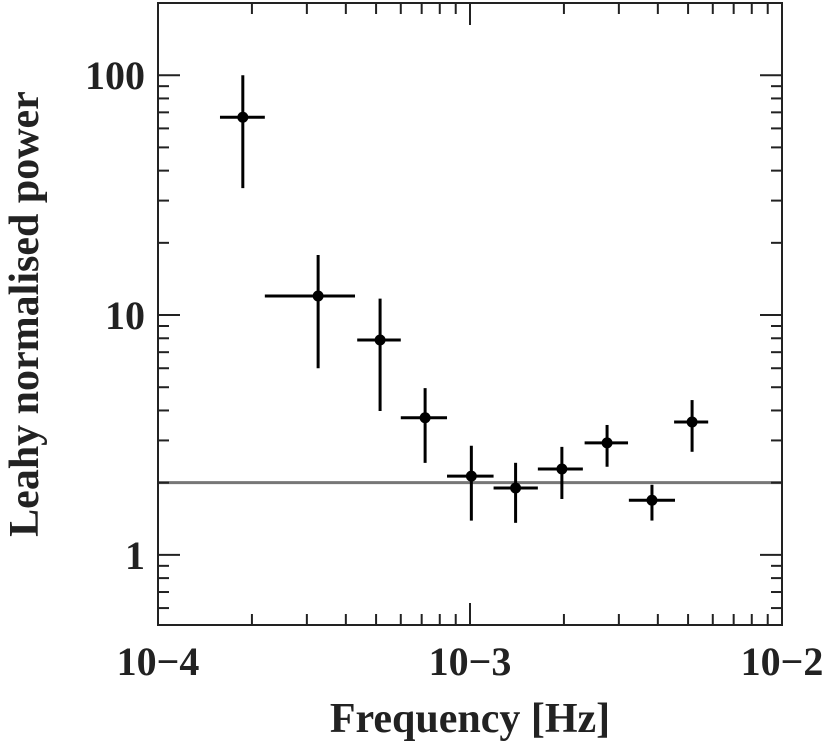 The width and height of the screenshot is (839, 747). Describe the element at coordinates (158, 661) in the screenshot. I see `x-tick-label: 10−4` at that location.